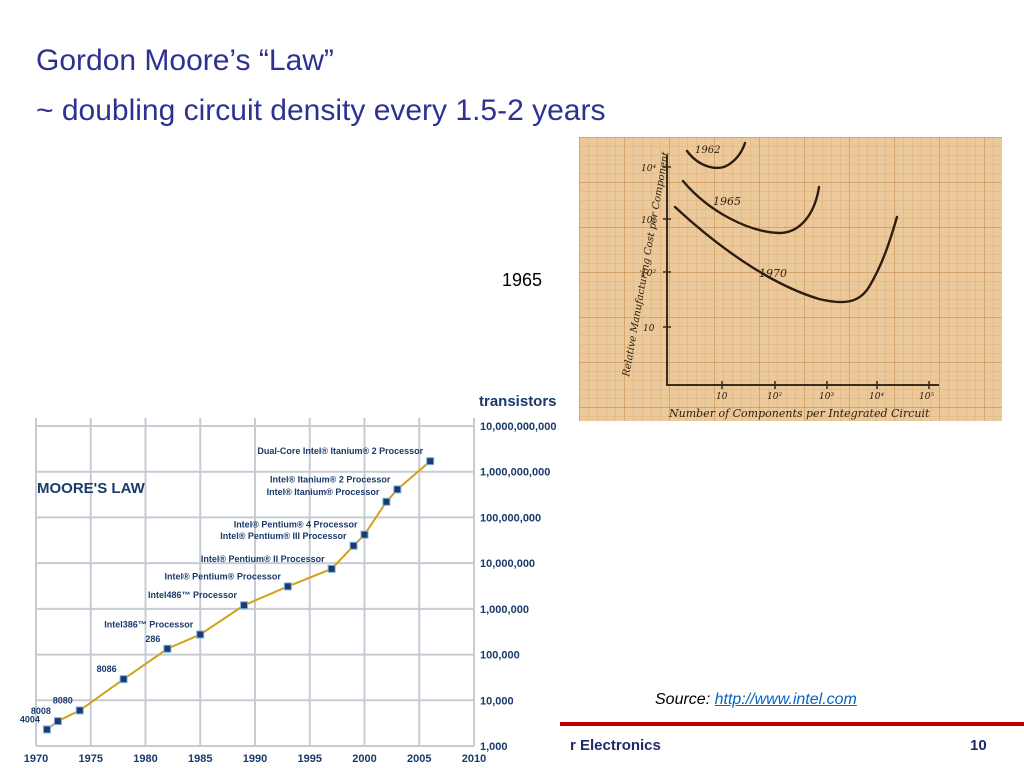  I want to click on data-point-label: Dual-Core Intel® Itanium® 2 Processor, so click(340, 451).